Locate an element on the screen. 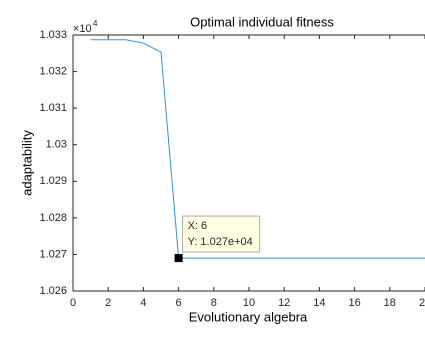  datatip-marker is located at coordinates (178, 258).